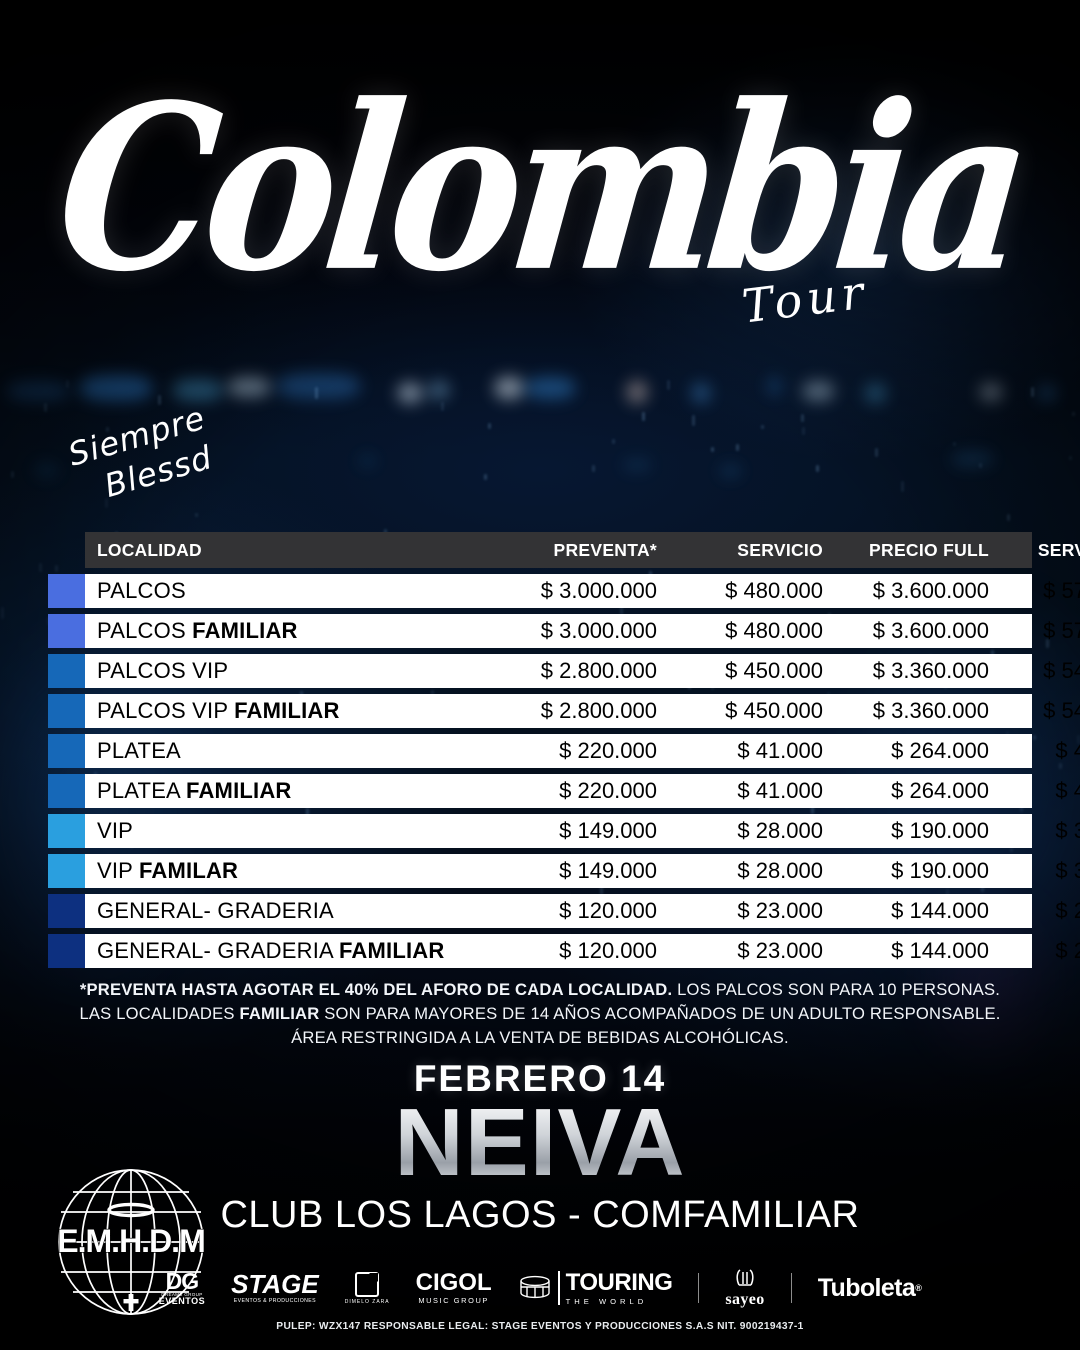  What do you see at coordinates (940, 790) in the screenshot?
I see `cell-precio-full: $ 264.000` at bounding box center [940, 790].